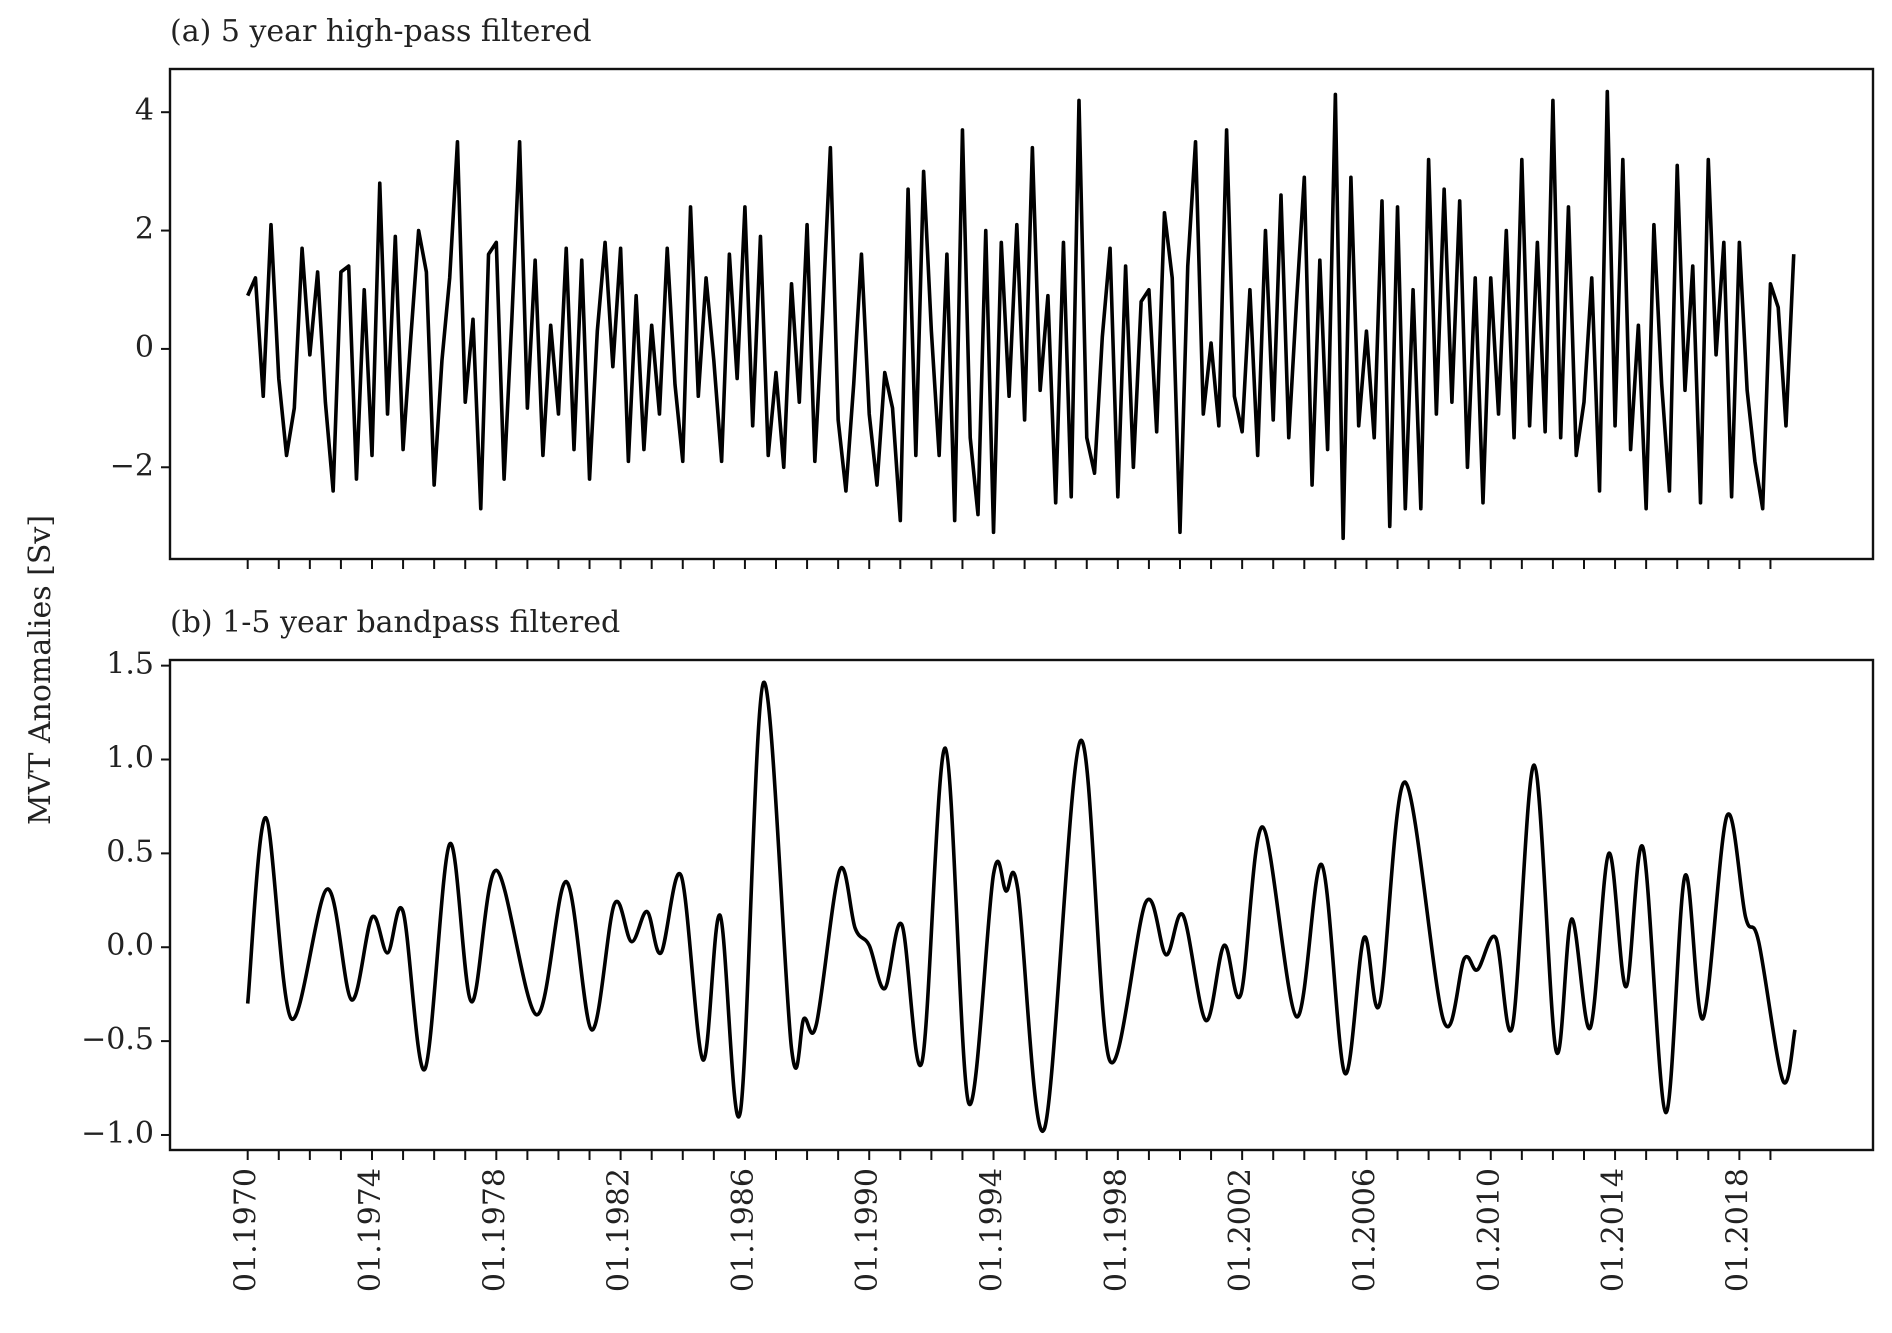 This screenshot has width=1892, height=1333. I want to click on y-tick-label: 1.0, so click(130, 758).